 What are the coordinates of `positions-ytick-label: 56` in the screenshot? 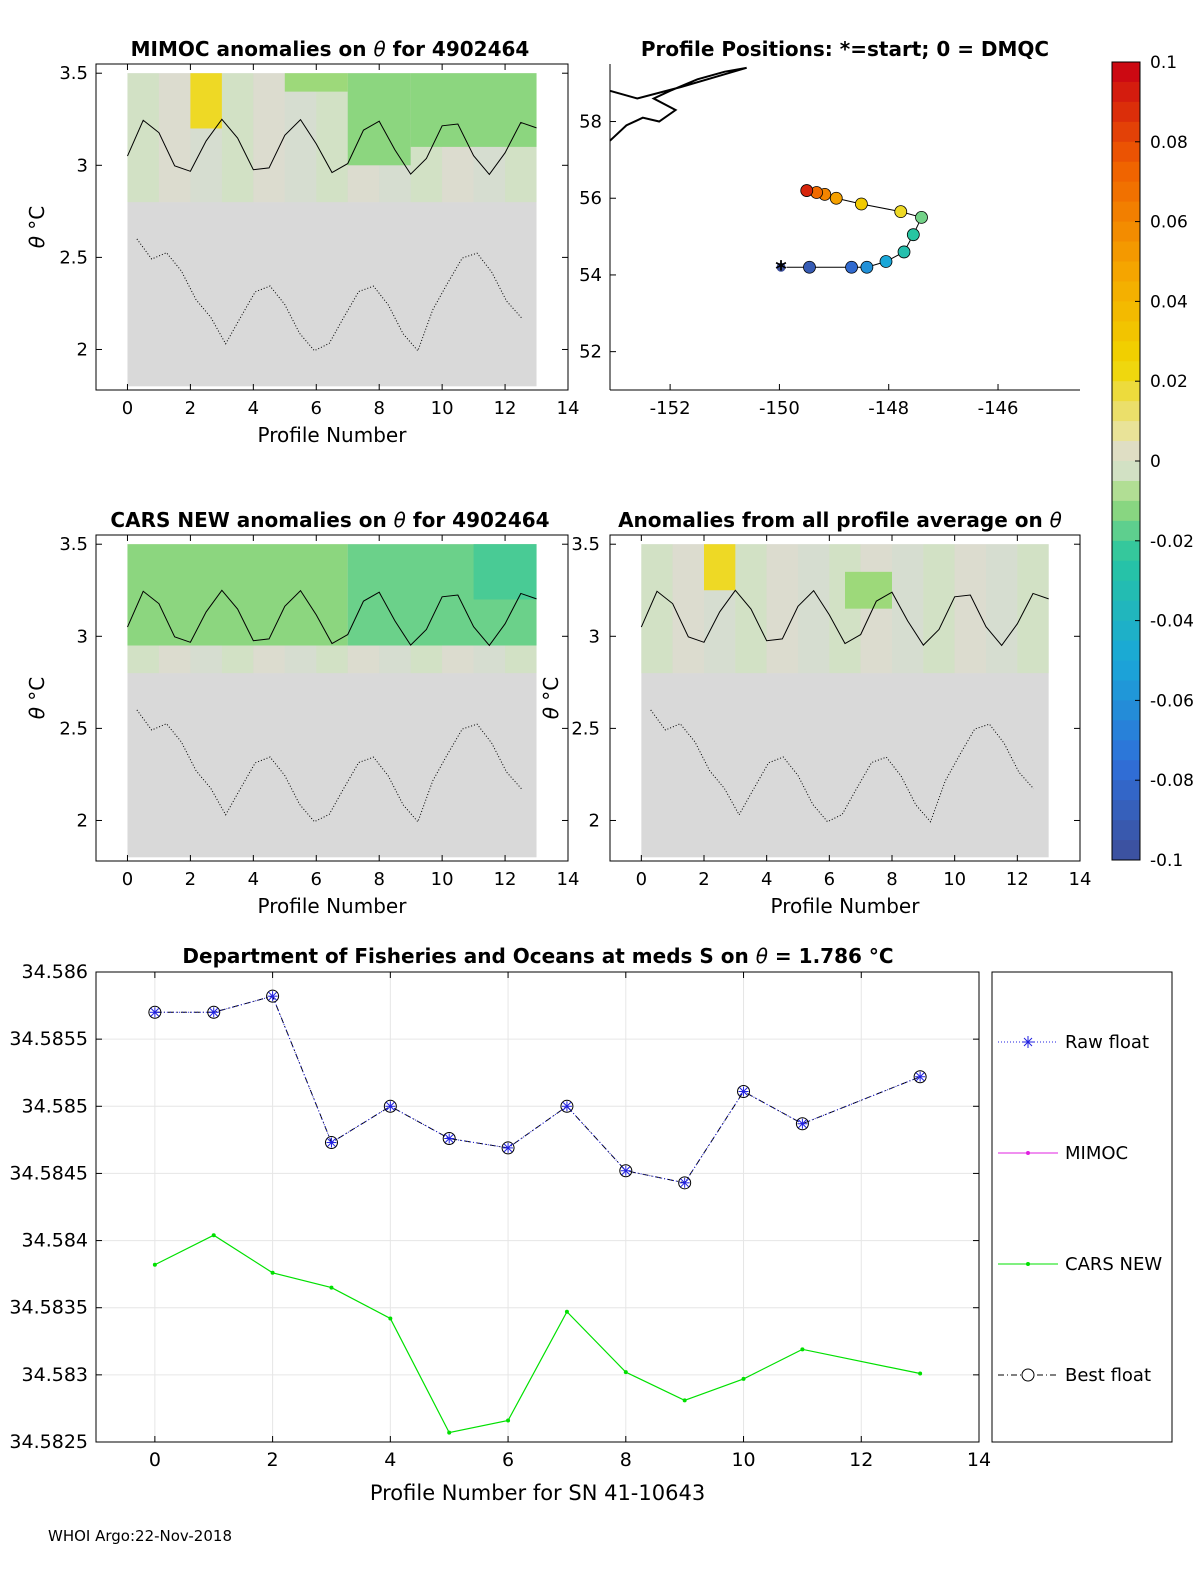 It's located at (590, 198).